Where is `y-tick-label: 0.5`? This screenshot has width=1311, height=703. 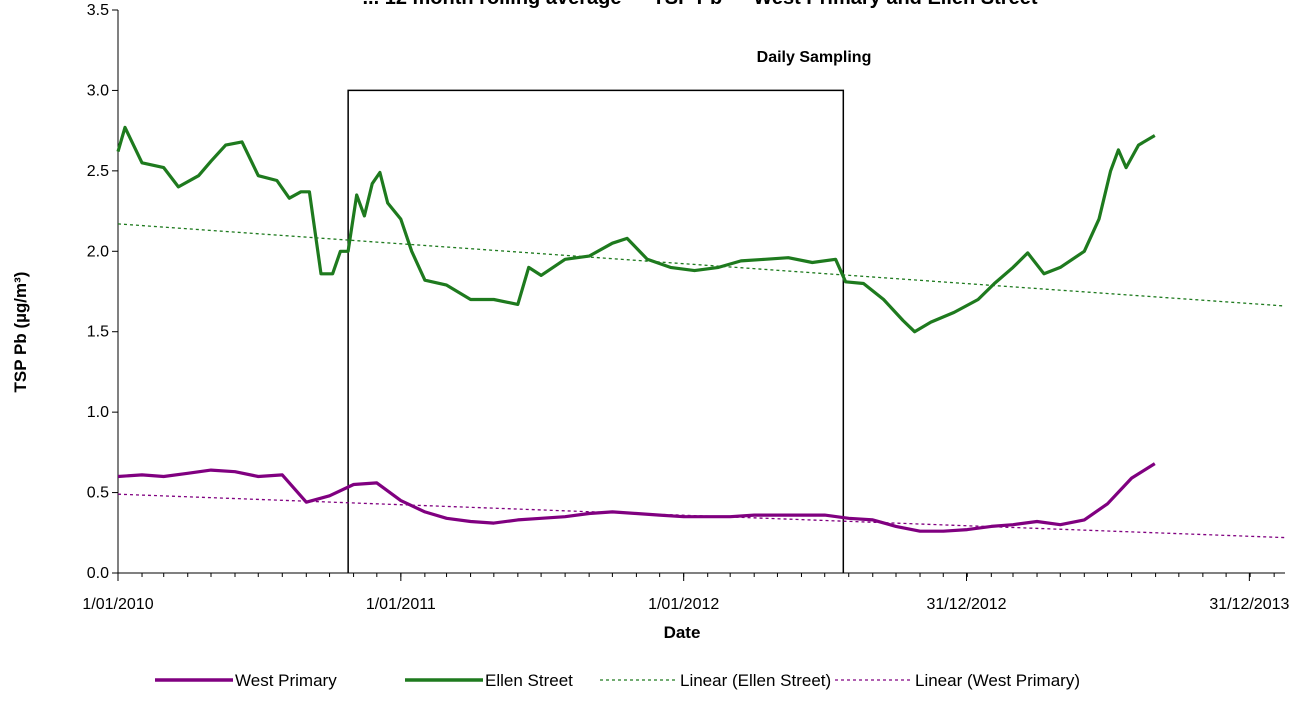
y-tick-label: 0.5 is located at coordinates (98, 493).